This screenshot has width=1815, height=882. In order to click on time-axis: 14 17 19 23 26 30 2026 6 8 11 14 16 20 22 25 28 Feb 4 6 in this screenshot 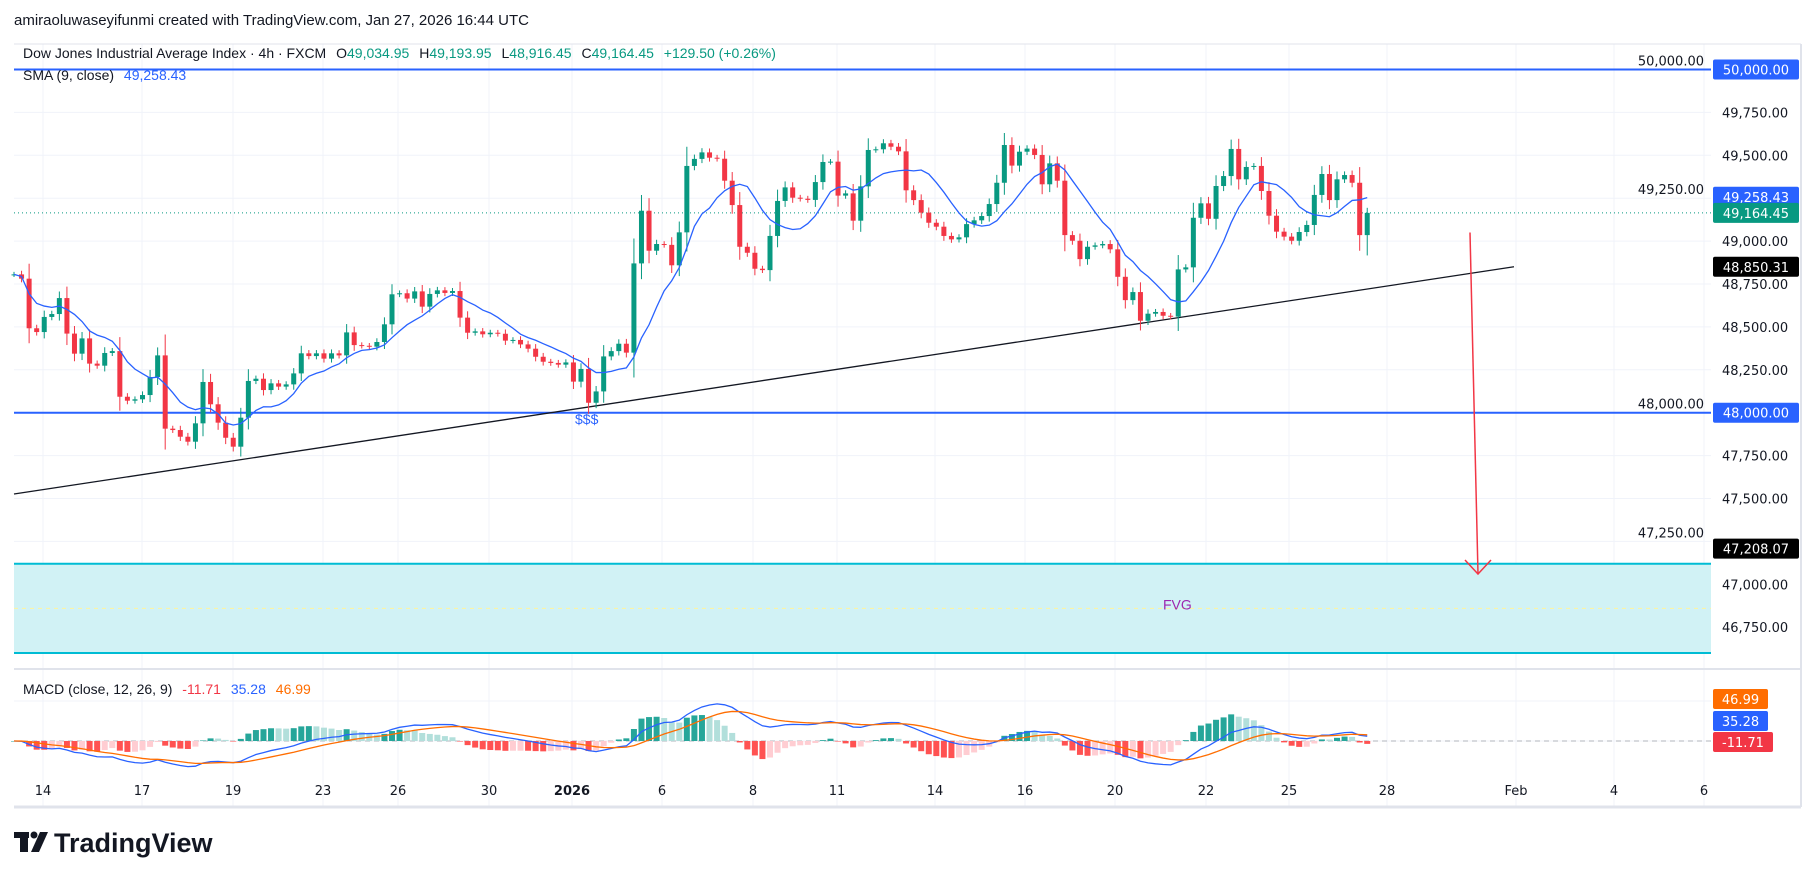, I will do `click(871, 791)`.